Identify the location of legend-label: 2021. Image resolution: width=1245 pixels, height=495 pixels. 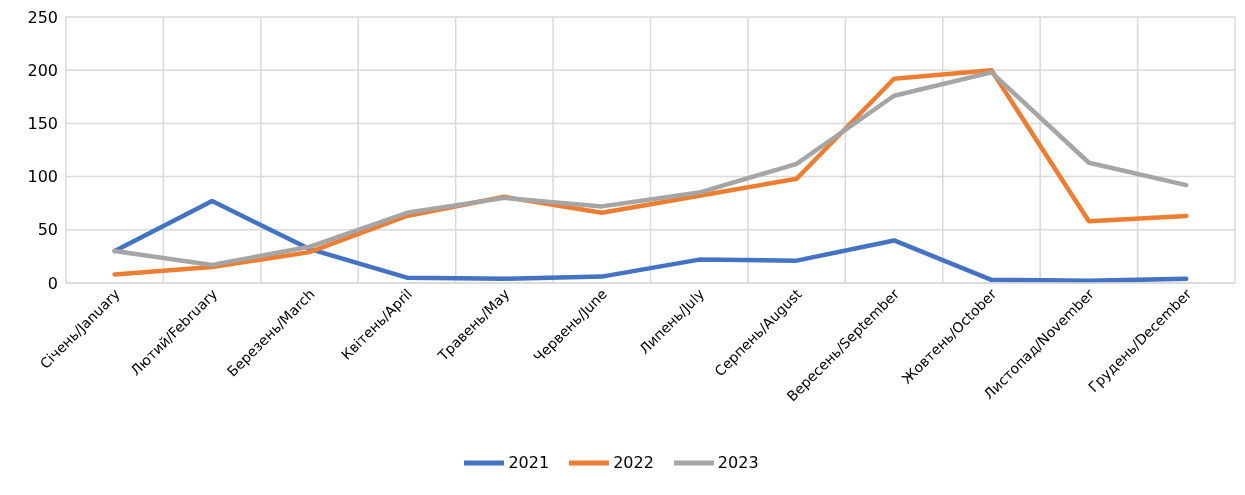
(529, 462).